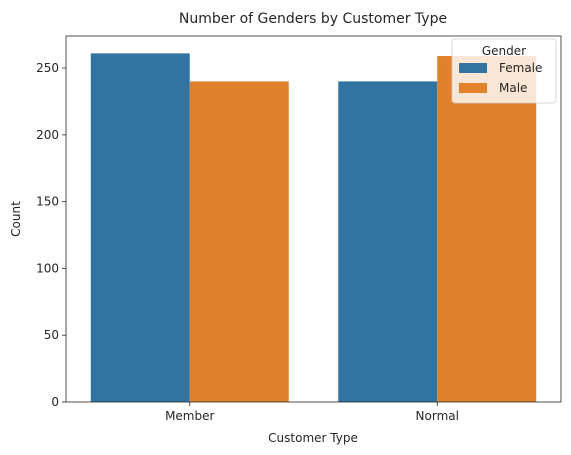 The height and width of the screenshot is (455, 571). I want to click on y-tick-label: 0, so click(55, 402).